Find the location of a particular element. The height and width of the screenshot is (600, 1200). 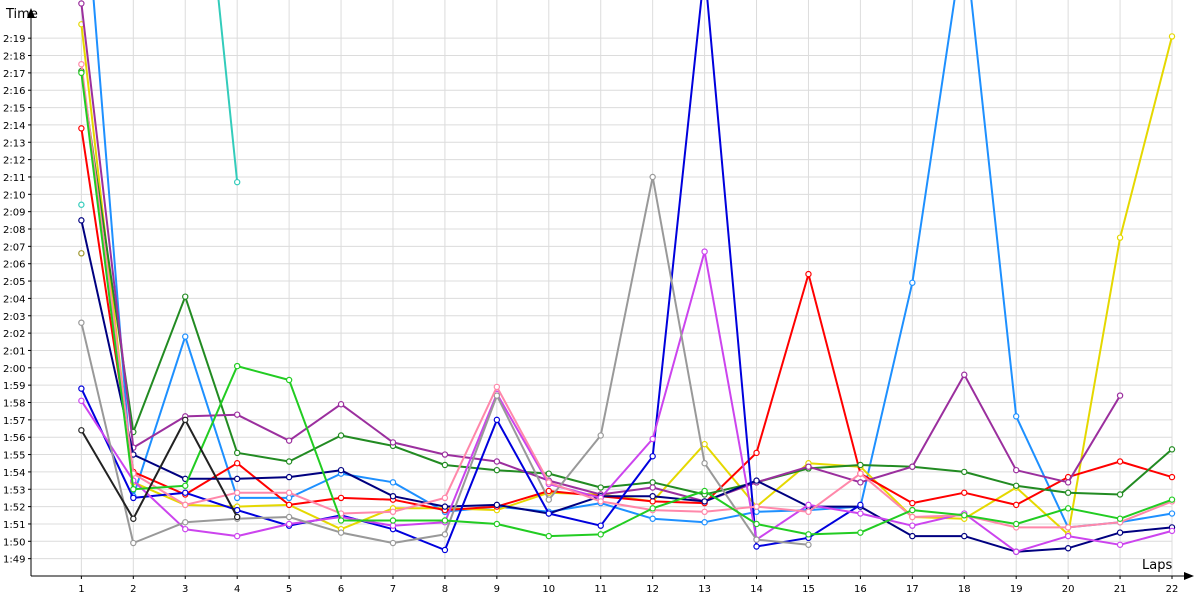

x-tick-labels: 1 2 3 4 5 6 7 8 9 10 11 12 13 14 15 16 17 18 19 20 21 22 is located at coordinates (628, 589).